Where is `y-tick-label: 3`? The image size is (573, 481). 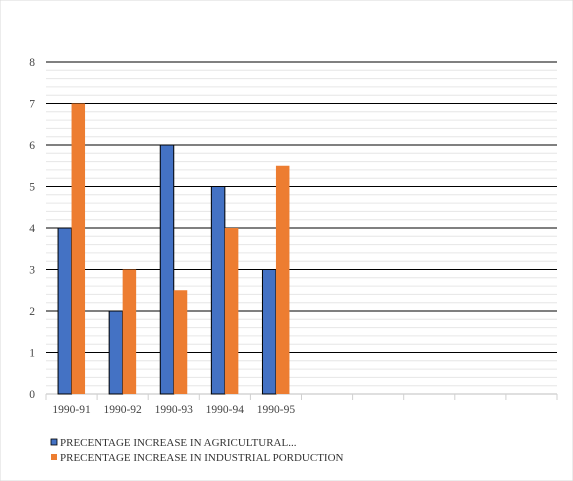 y-tick-label: 3 is located at coordinates (32, 271).